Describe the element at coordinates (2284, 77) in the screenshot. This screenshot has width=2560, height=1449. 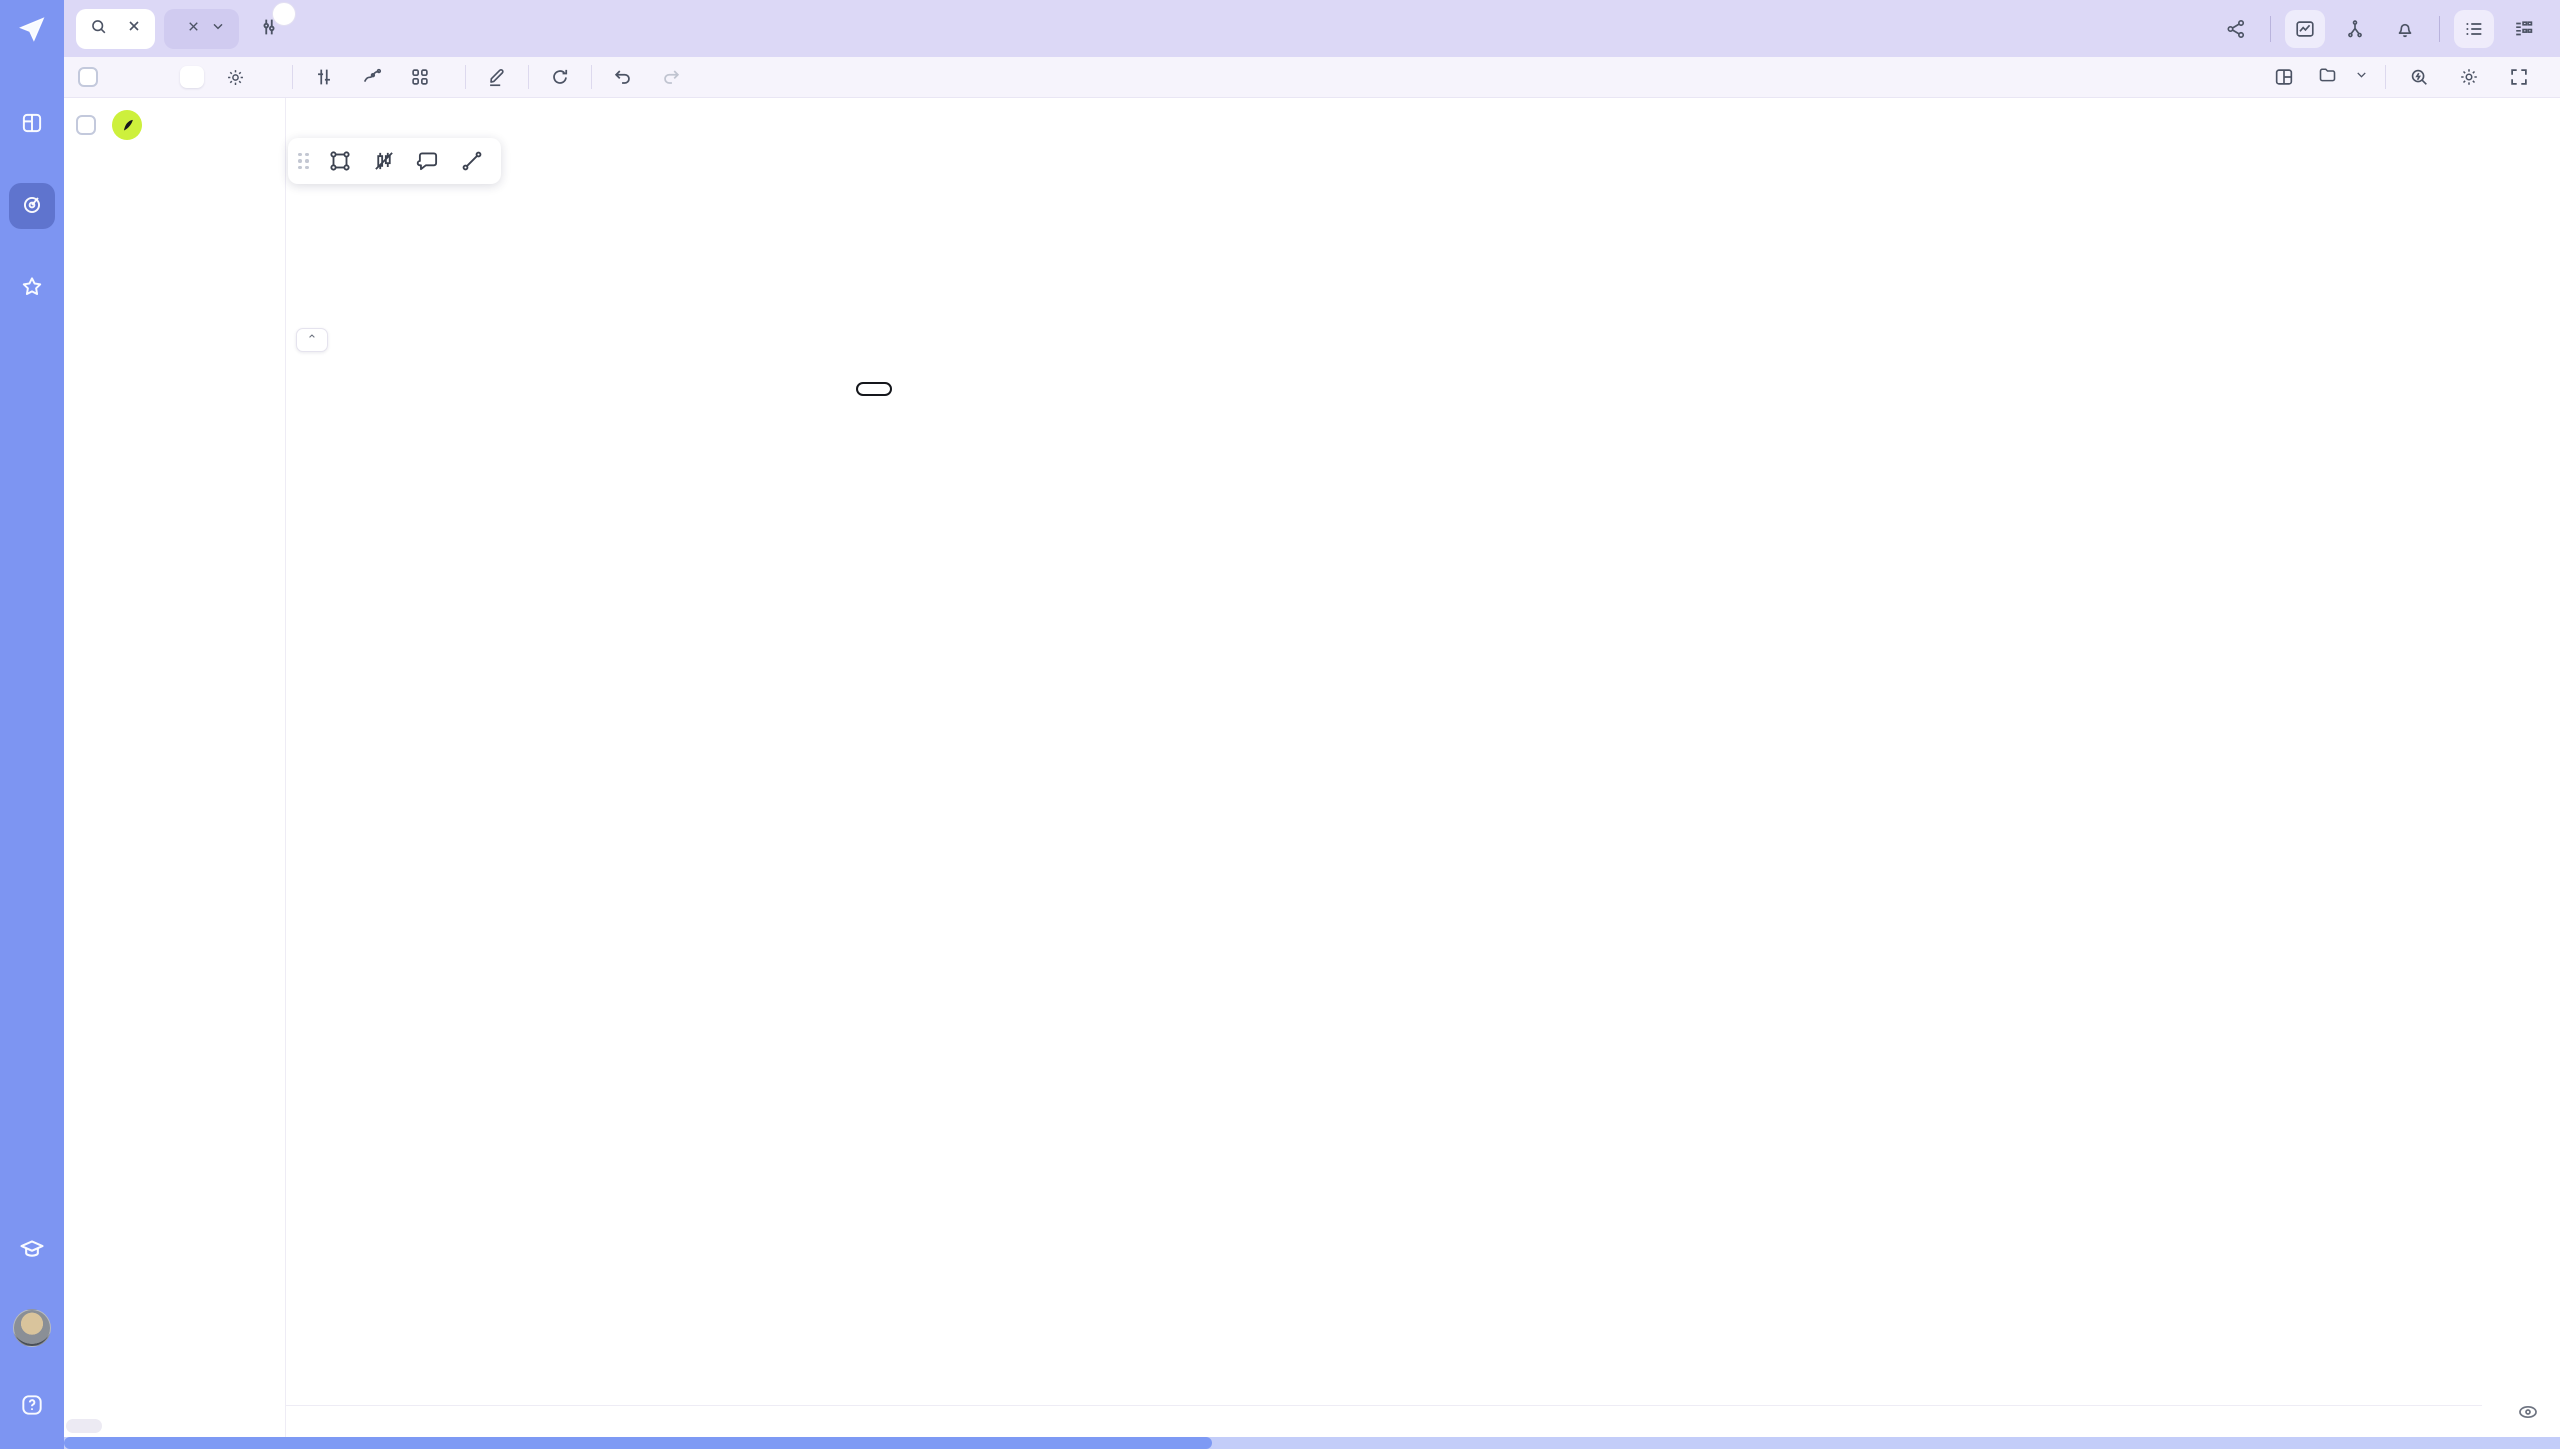
I see `panel-layout-icon` at that location.